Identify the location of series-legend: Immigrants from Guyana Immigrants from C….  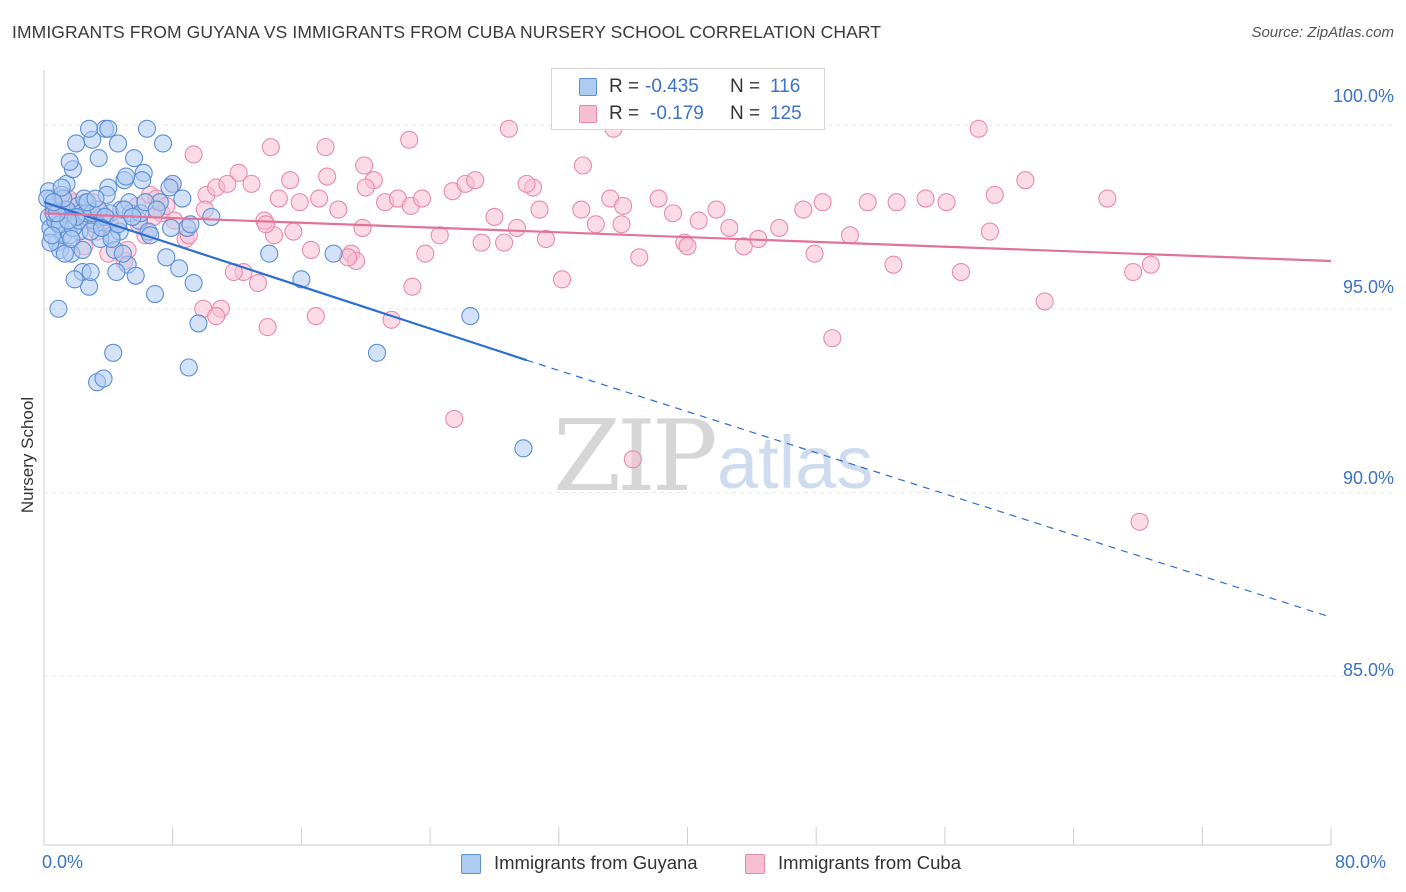
(703, 865).